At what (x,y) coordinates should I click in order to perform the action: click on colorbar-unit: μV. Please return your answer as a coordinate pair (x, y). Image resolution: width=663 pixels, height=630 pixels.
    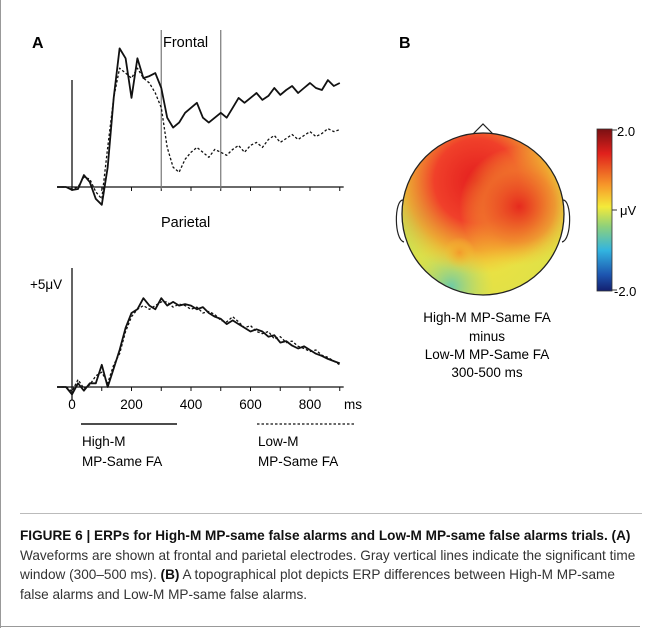
    Looking at the image, I should click on (628, 210).